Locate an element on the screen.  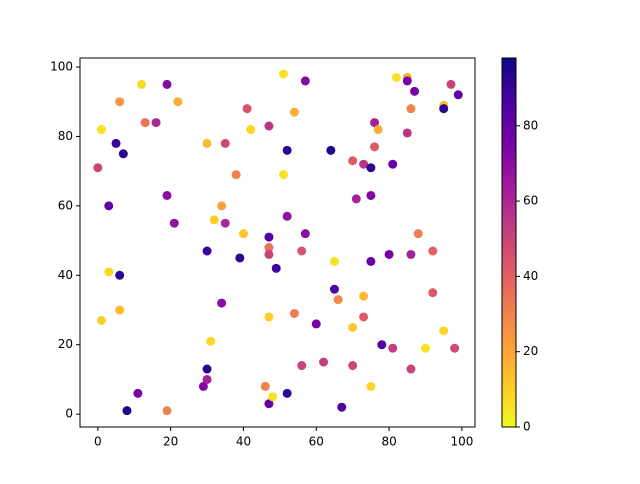
y-tick-label: 20 is located at coordinates (65, 344).